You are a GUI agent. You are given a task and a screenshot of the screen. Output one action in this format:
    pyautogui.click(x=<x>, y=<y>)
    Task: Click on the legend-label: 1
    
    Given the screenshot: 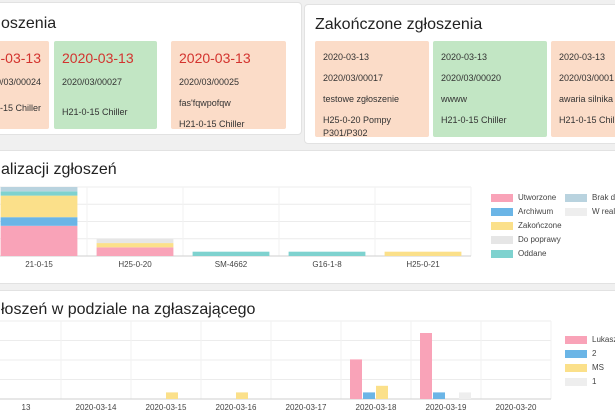 What is the action you would take?
    pyautogui.click(x=594, y=381)
    